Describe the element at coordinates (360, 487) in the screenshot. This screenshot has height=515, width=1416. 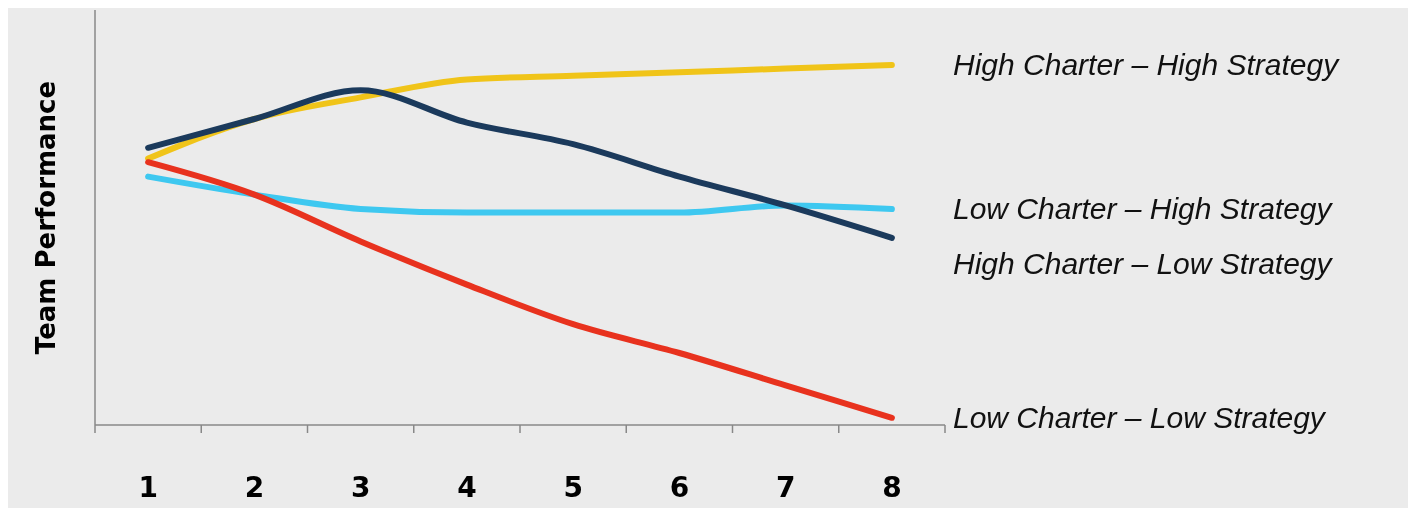
I see `x-tick-label: 3` at that location.